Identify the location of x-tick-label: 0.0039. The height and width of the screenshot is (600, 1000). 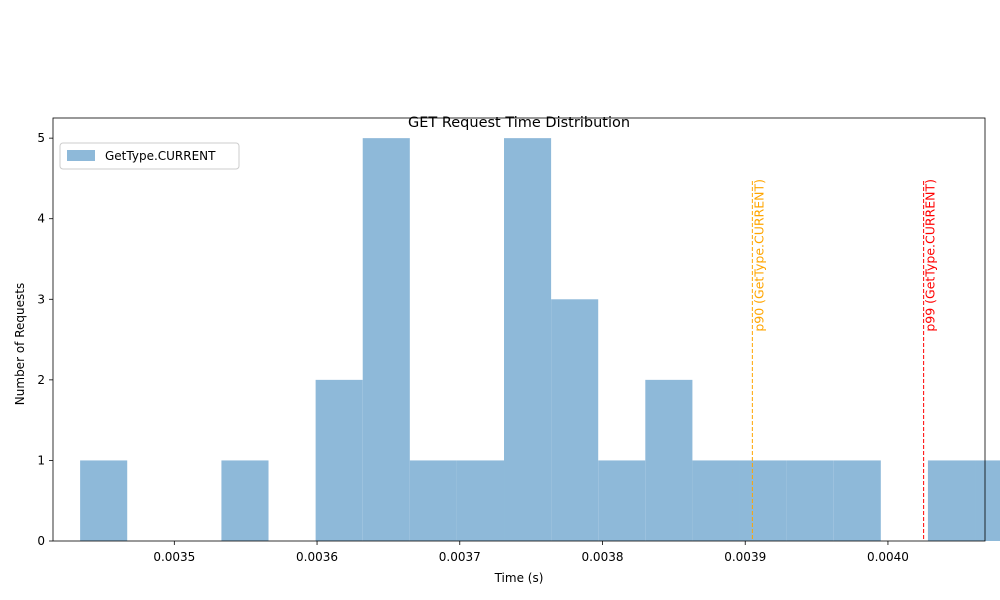
(745, 557).